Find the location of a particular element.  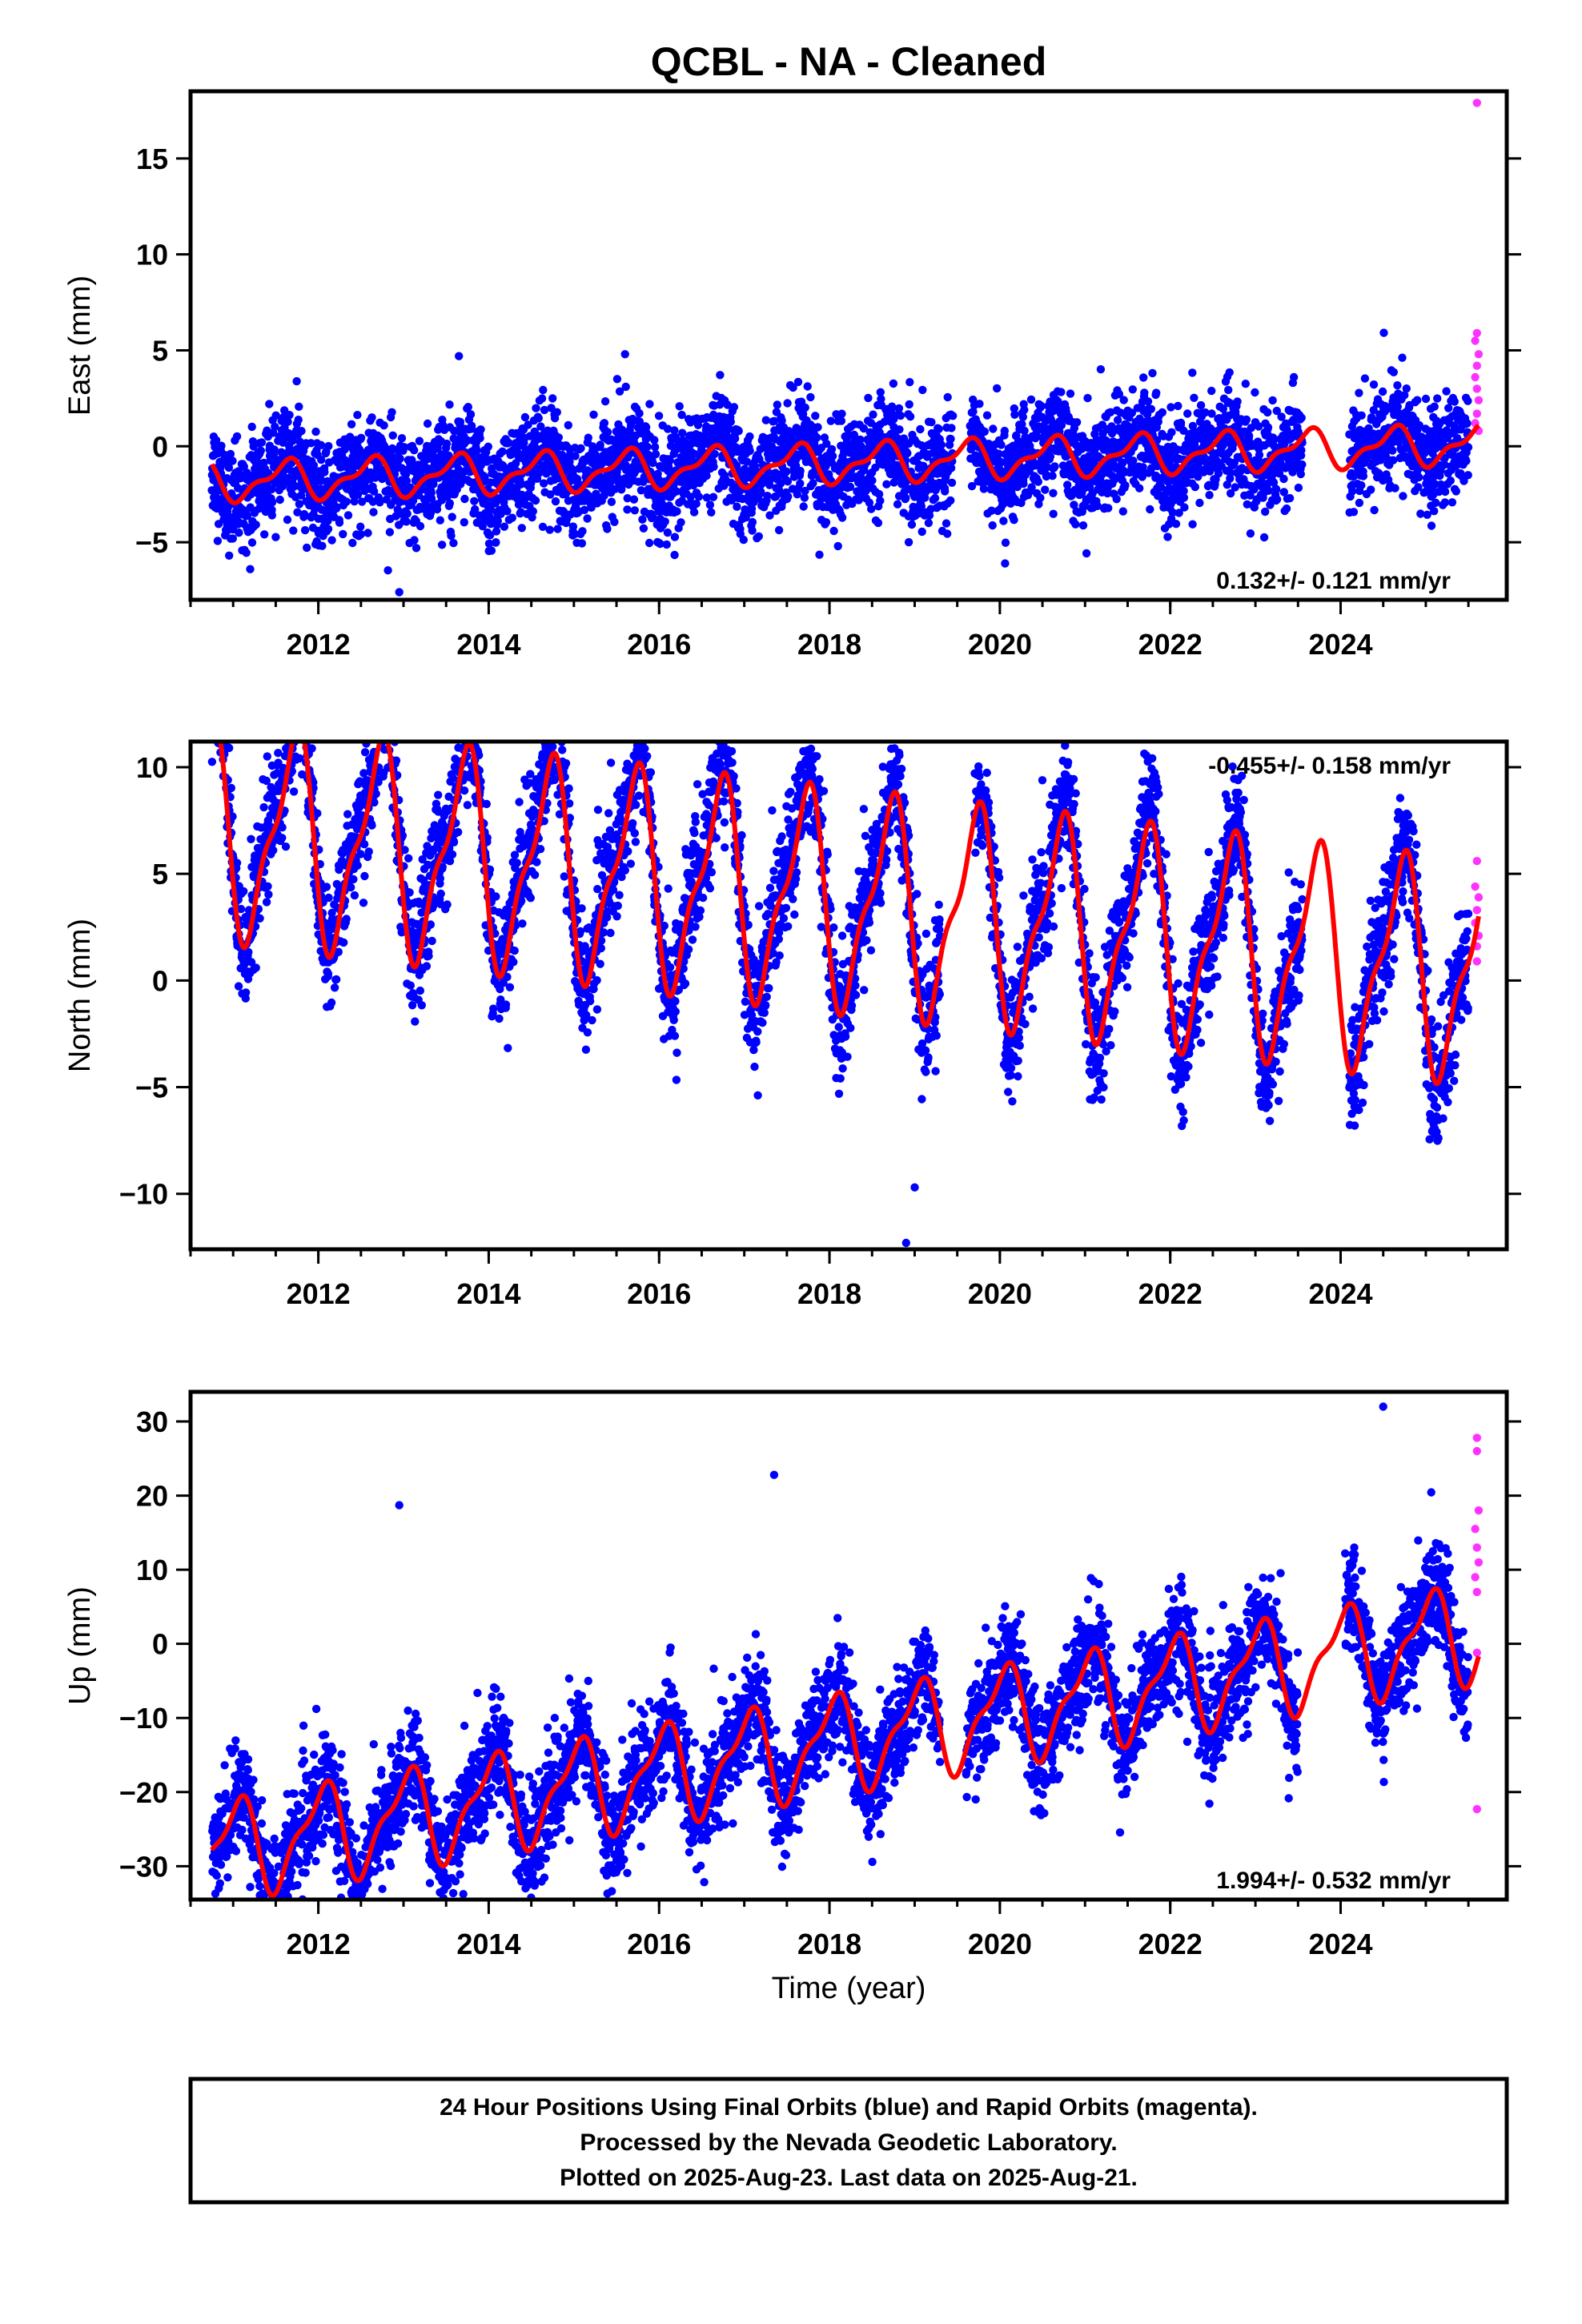

x-tick-label: 2012 is located at coordinates (319, 644).